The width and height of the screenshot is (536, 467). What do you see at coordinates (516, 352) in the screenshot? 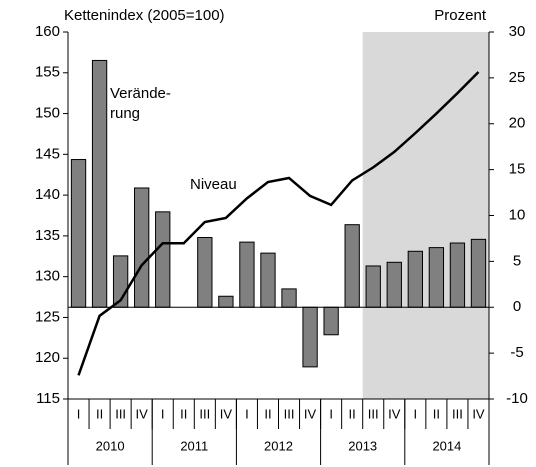
I see `y2-tick-label: -5` at bounding box center [516, 352].